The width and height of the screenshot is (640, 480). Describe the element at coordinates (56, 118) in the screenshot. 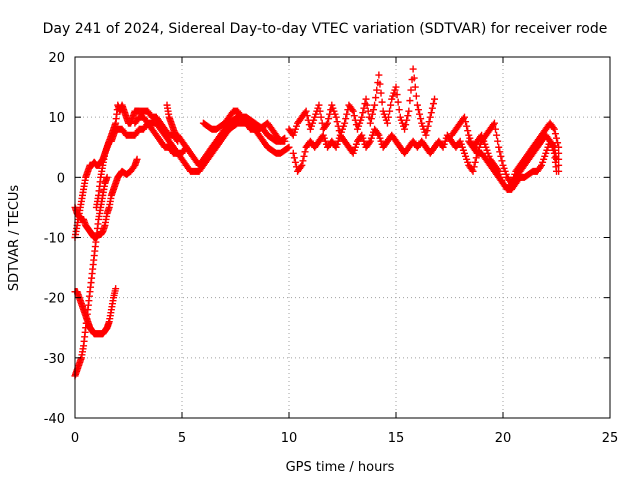

I see `y-tick-label: 10` at that location.